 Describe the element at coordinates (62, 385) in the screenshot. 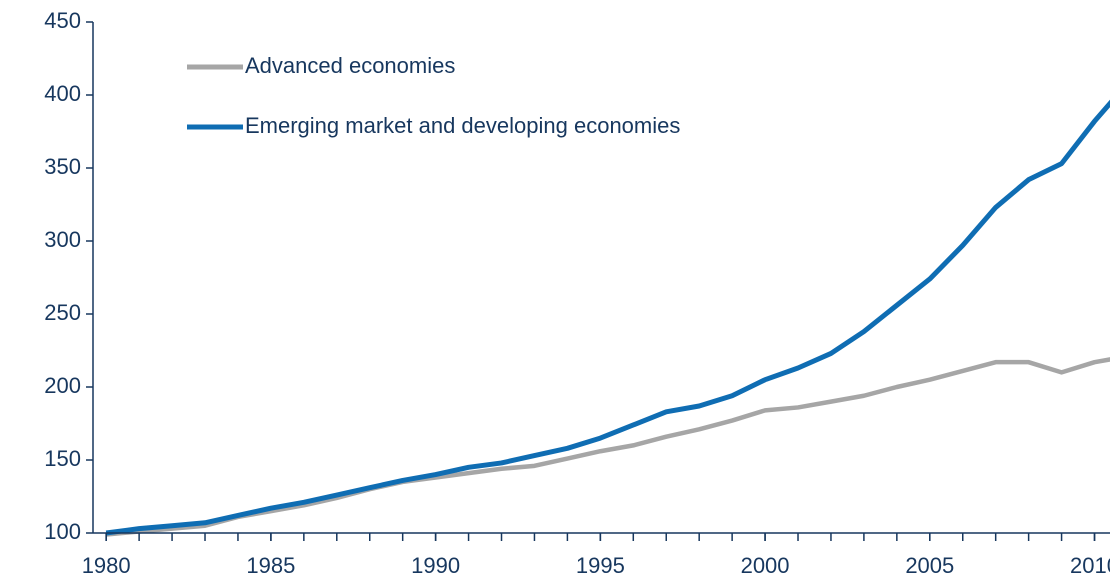

I see `y-tick-label: 200` at that location.